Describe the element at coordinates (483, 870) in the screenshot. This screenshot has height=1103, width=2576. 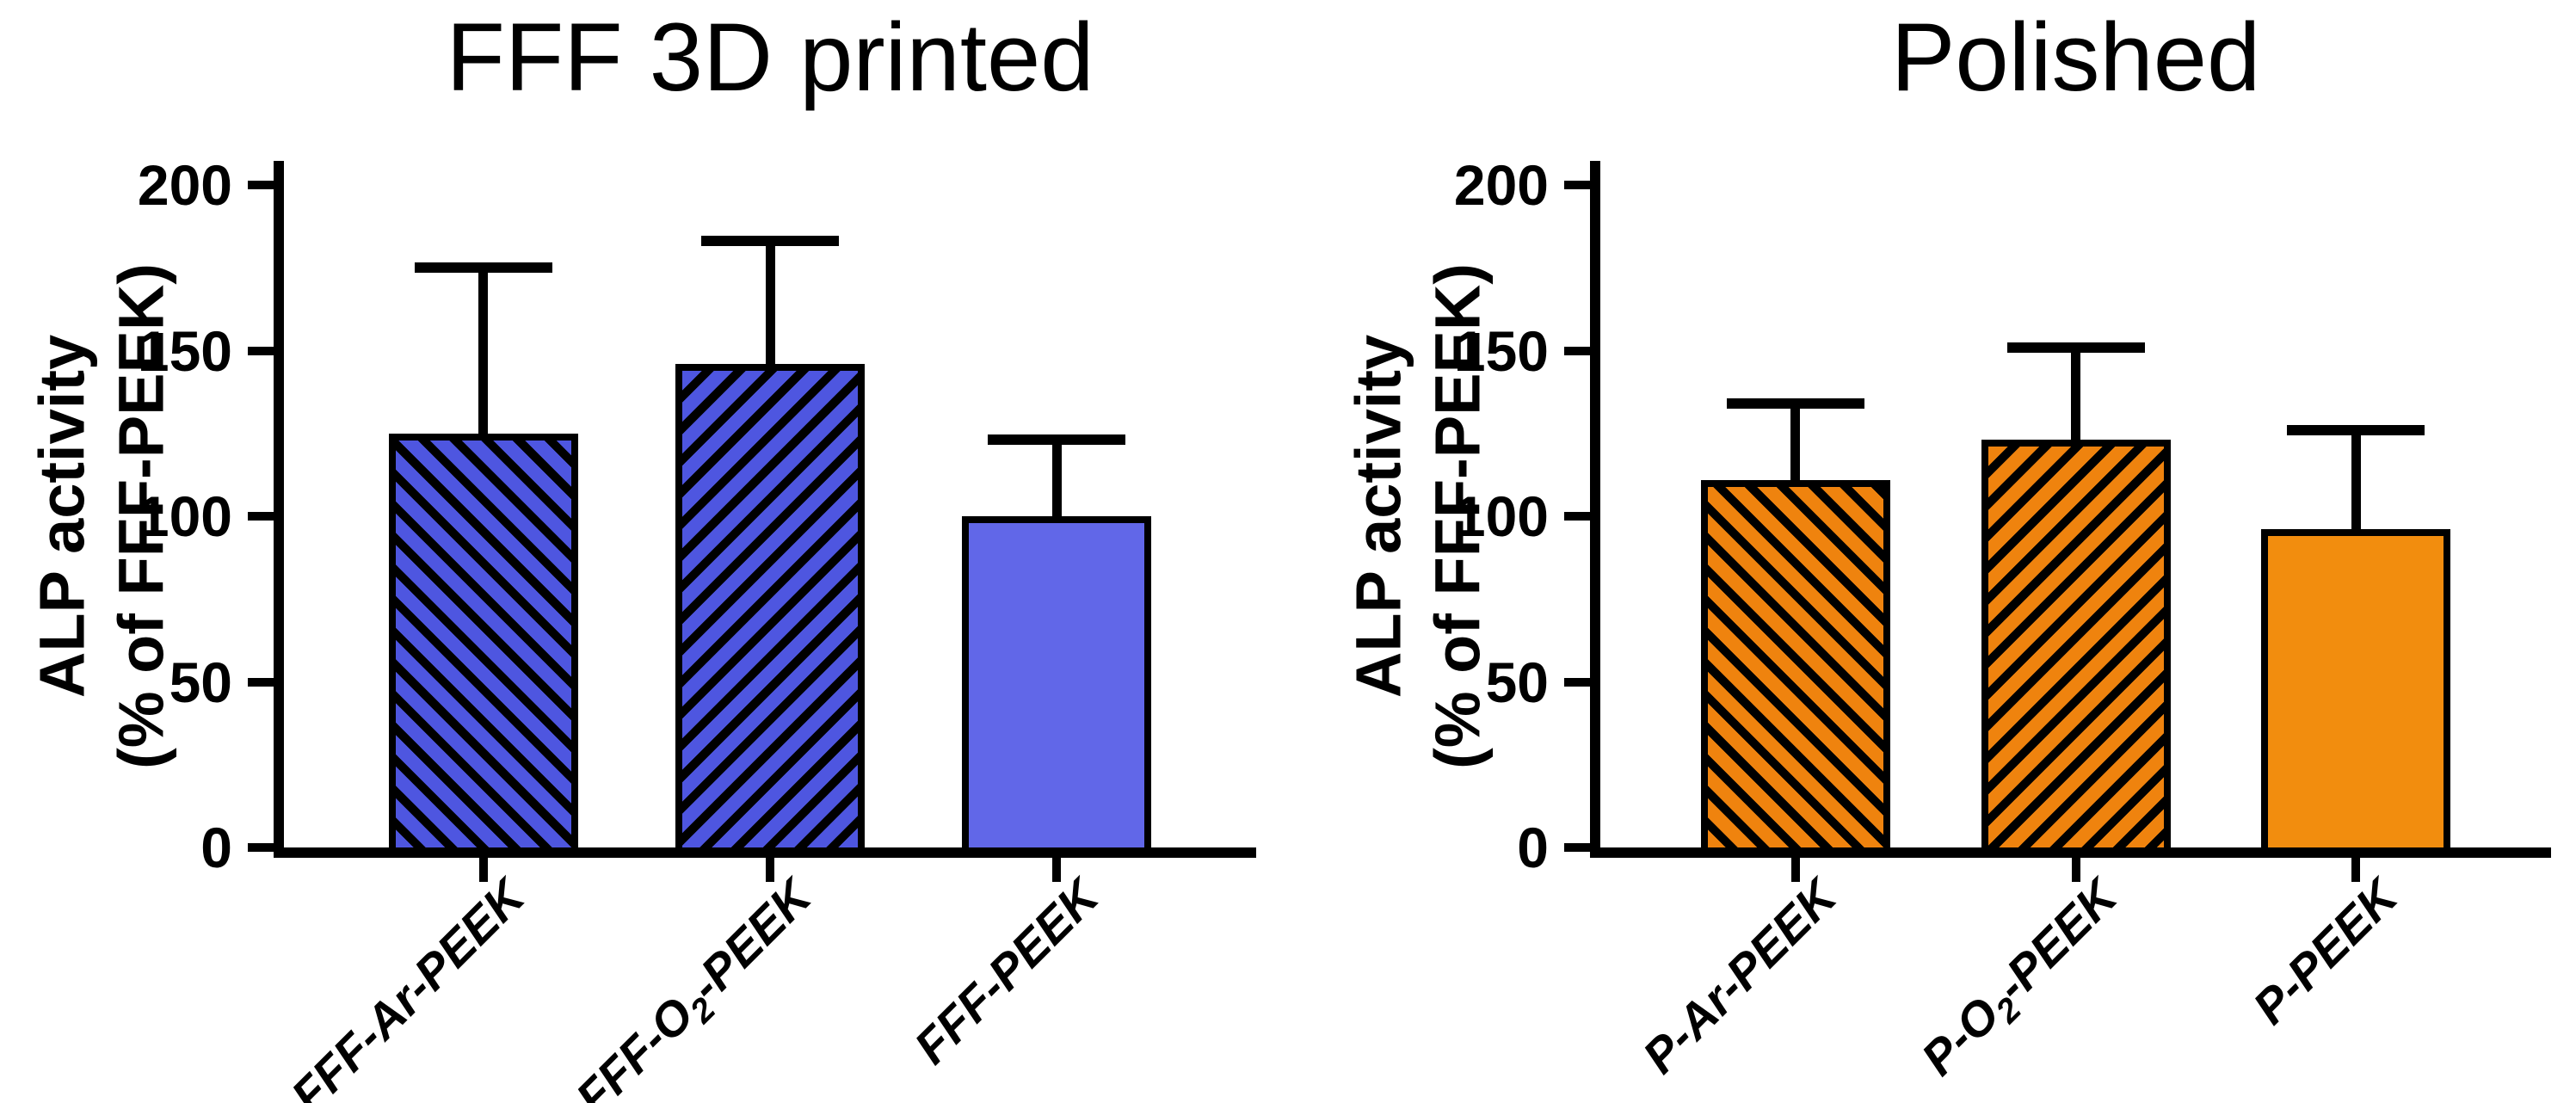
I see `x-tick-fff-ar-peek` at that location.